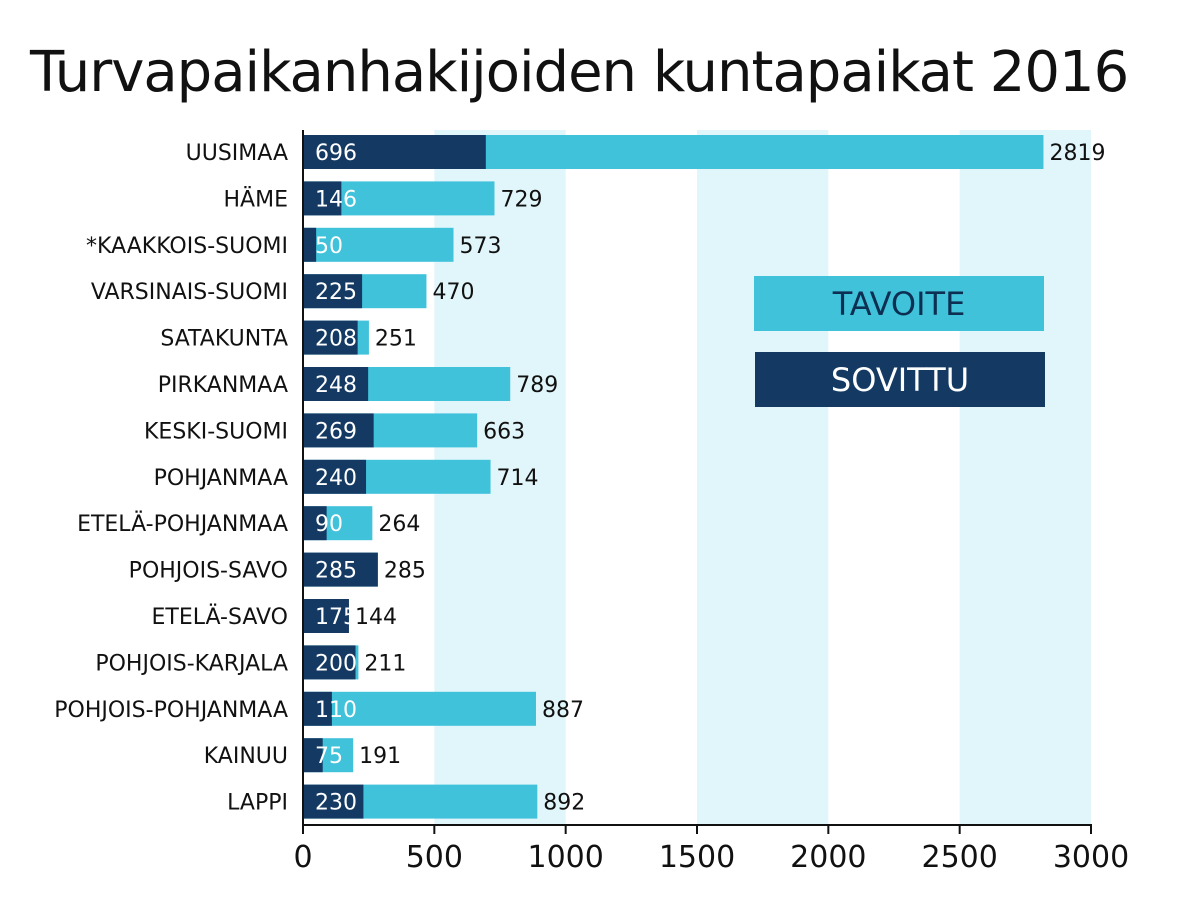 The height and width of the screenshot is (901, 1199). I want to click on value-tavoite-label: 191, so click(380, 756).